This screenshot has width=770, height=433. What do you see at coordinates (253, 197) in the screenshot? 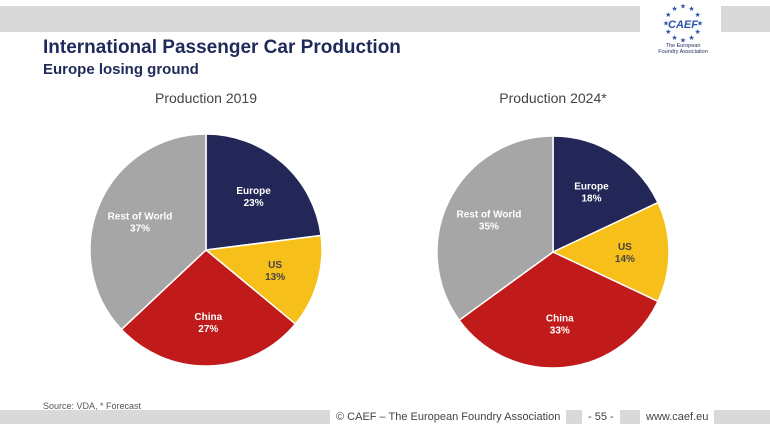
I see `data-label-europe: Europe 23%` at bounding box center [253, 197].